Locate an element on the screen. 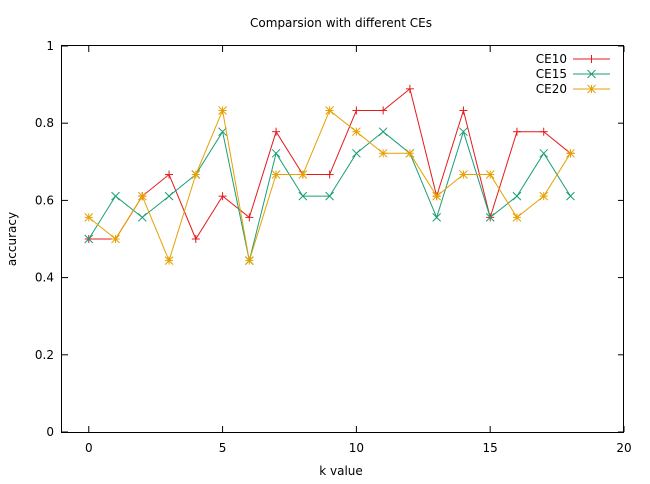 The height and width of the screenshot is (484, 650). x-tick-label: 5 is located at coordinates (223, 448).